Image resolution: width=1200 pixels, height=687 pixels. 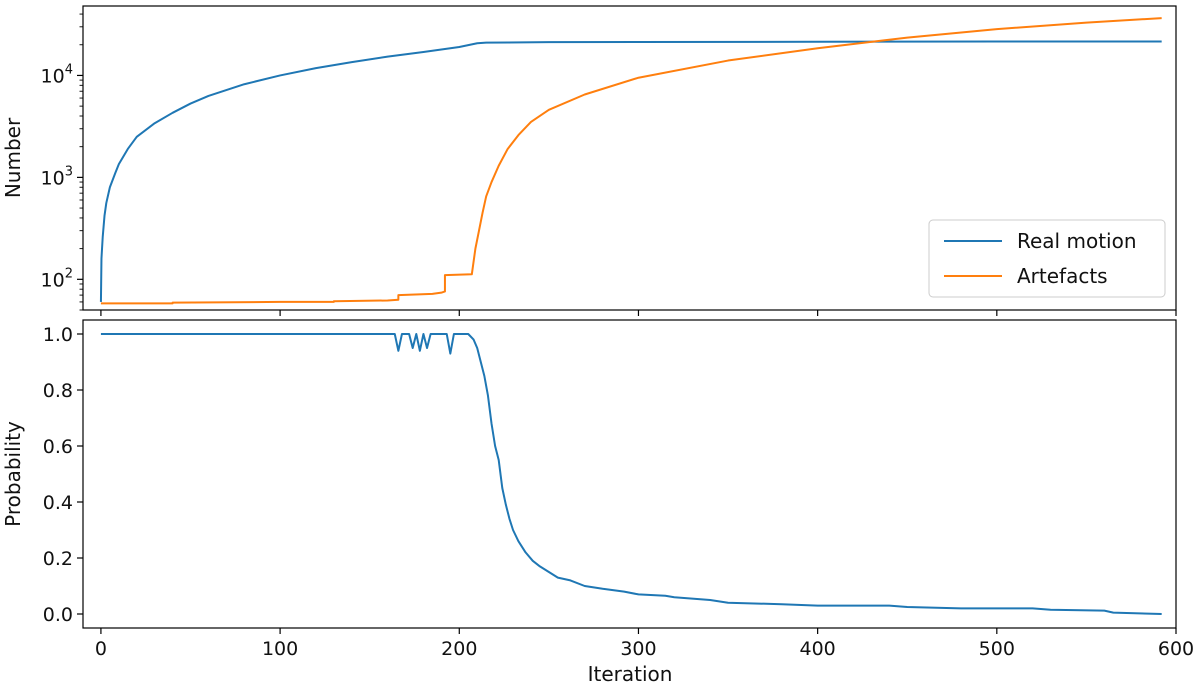 I want to click on x-tick-label: 400, so click(x=818, y=649).